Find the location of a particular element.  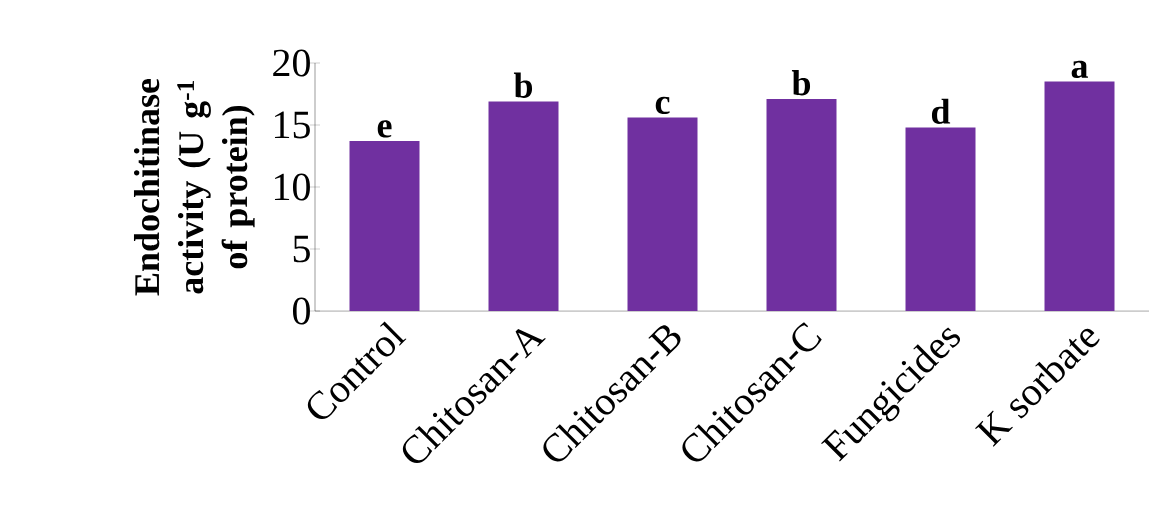

annotation: d is located at coordinates (941, 111).